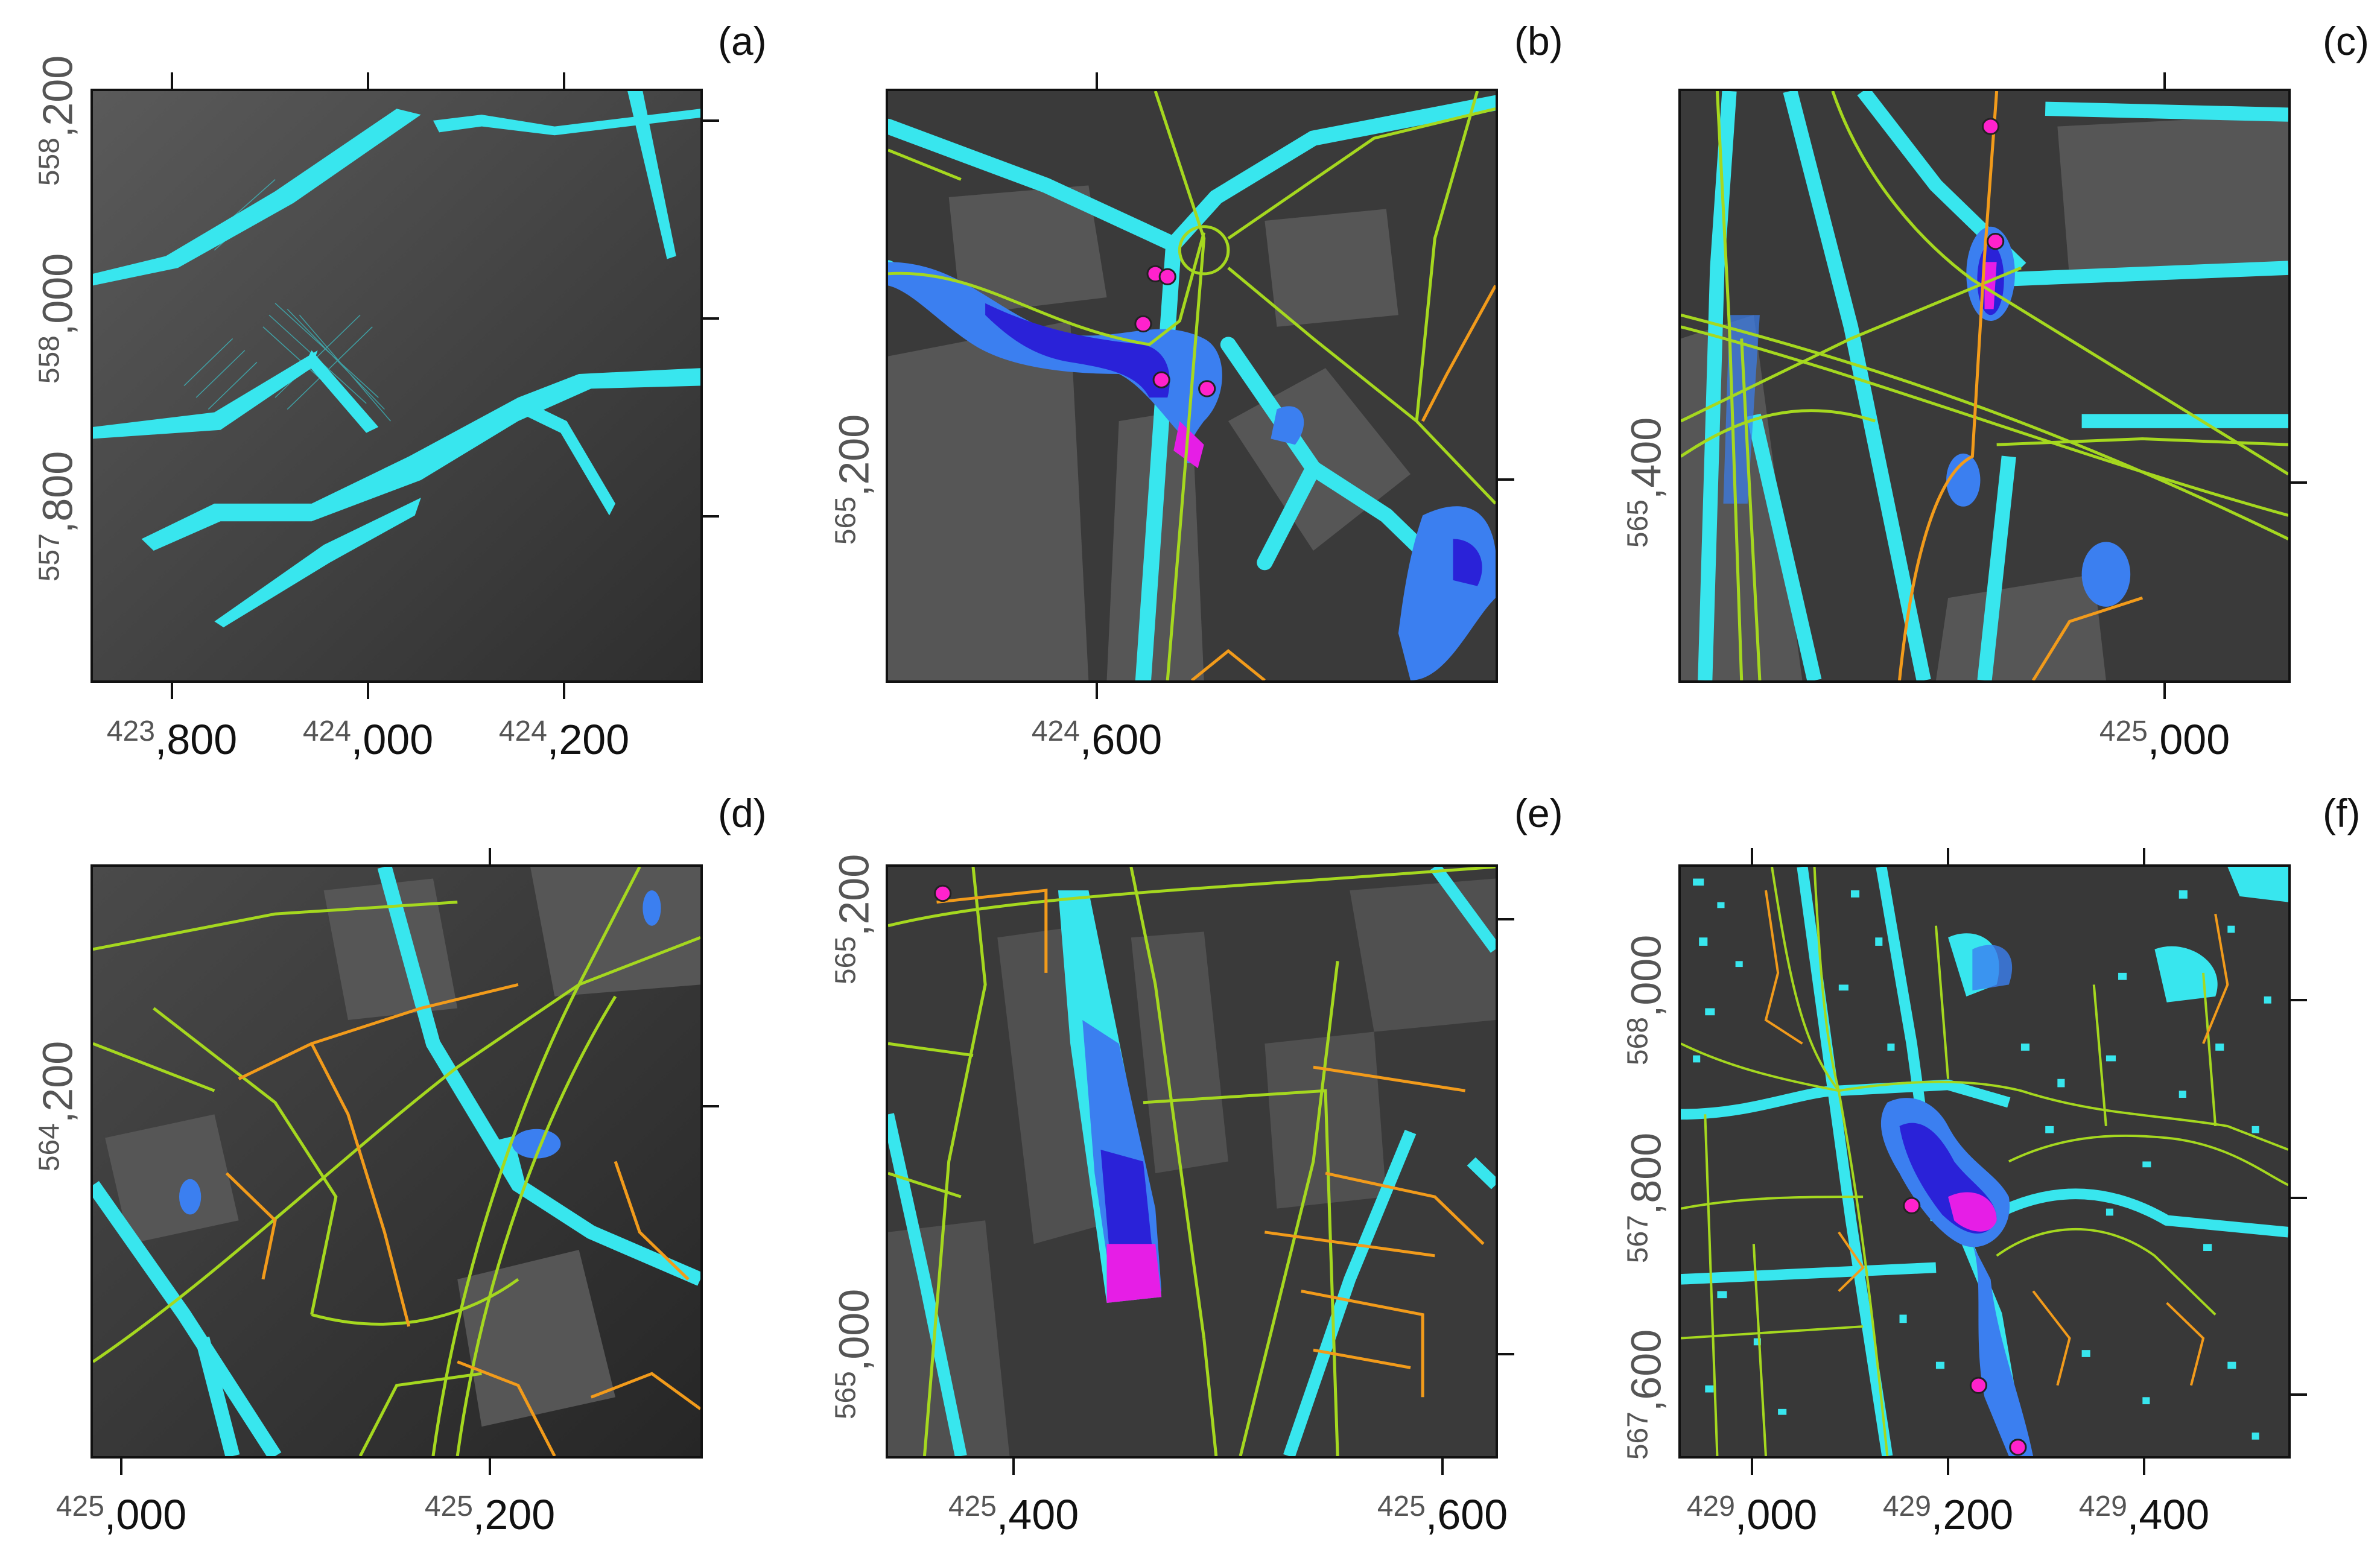  I want to click on map-a, so click(396, 386).